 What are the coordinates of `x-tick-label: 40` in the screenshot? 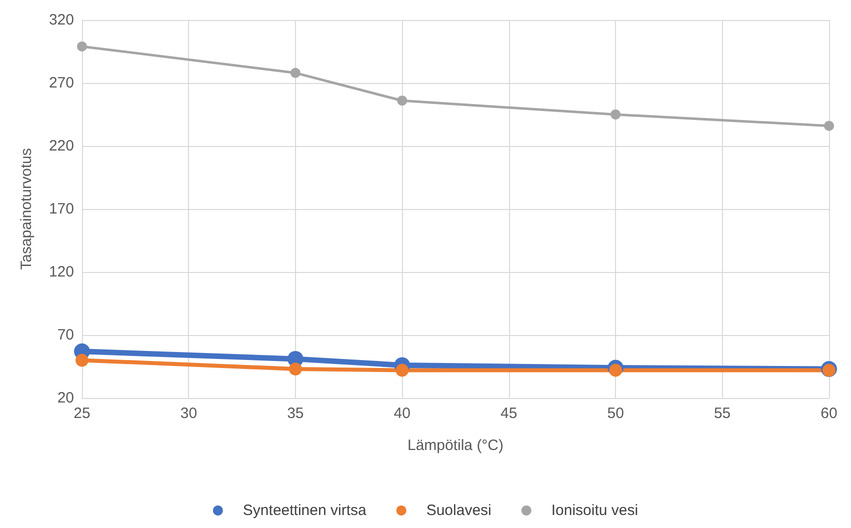 It's located at (402, 413).